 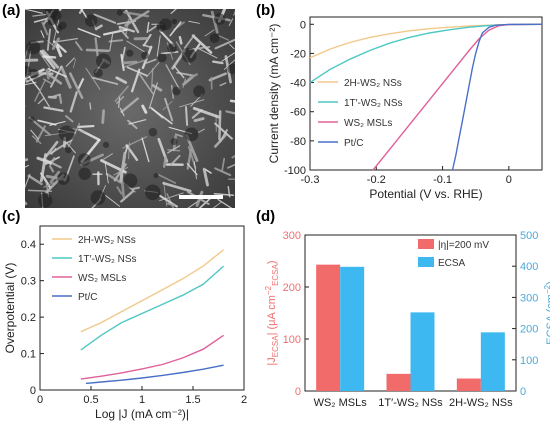 I want to click on plot-frame, so click(x=410, y=313).